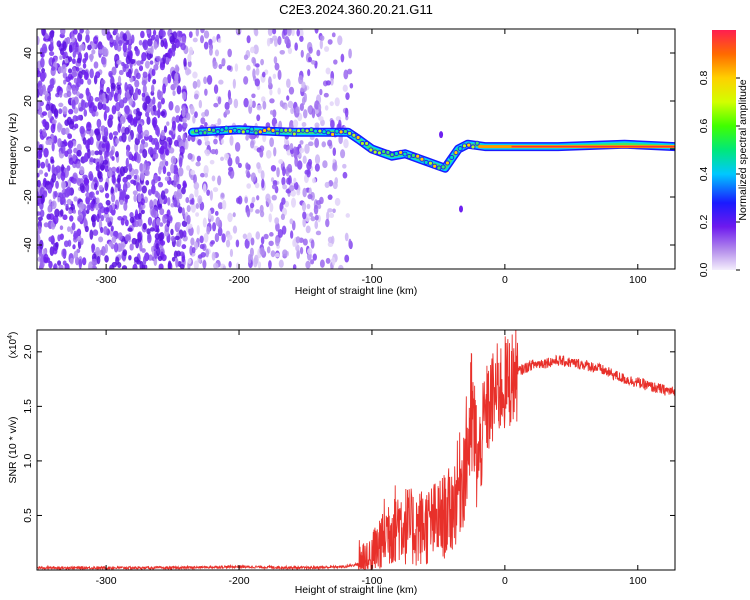  What do you see at coordinates (28, 515) in the screenshot?
I see `y-tick-label: 0.5` at bounding box center [28, 515].